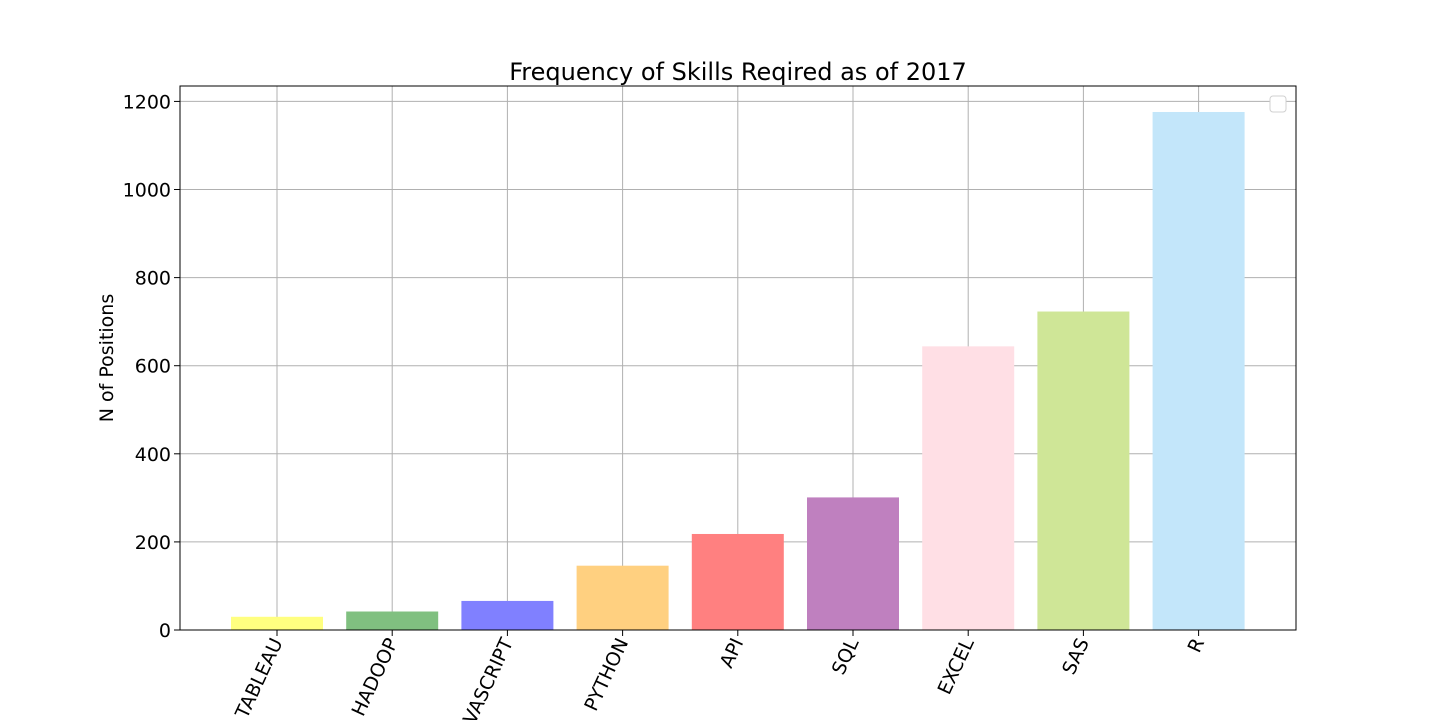 The width and height of the screenshot is (1440, 720). Describe the element at coordinates (484, 677) in the screenshot. I see `x-tick-label: JAVASCRIPT` at that location.